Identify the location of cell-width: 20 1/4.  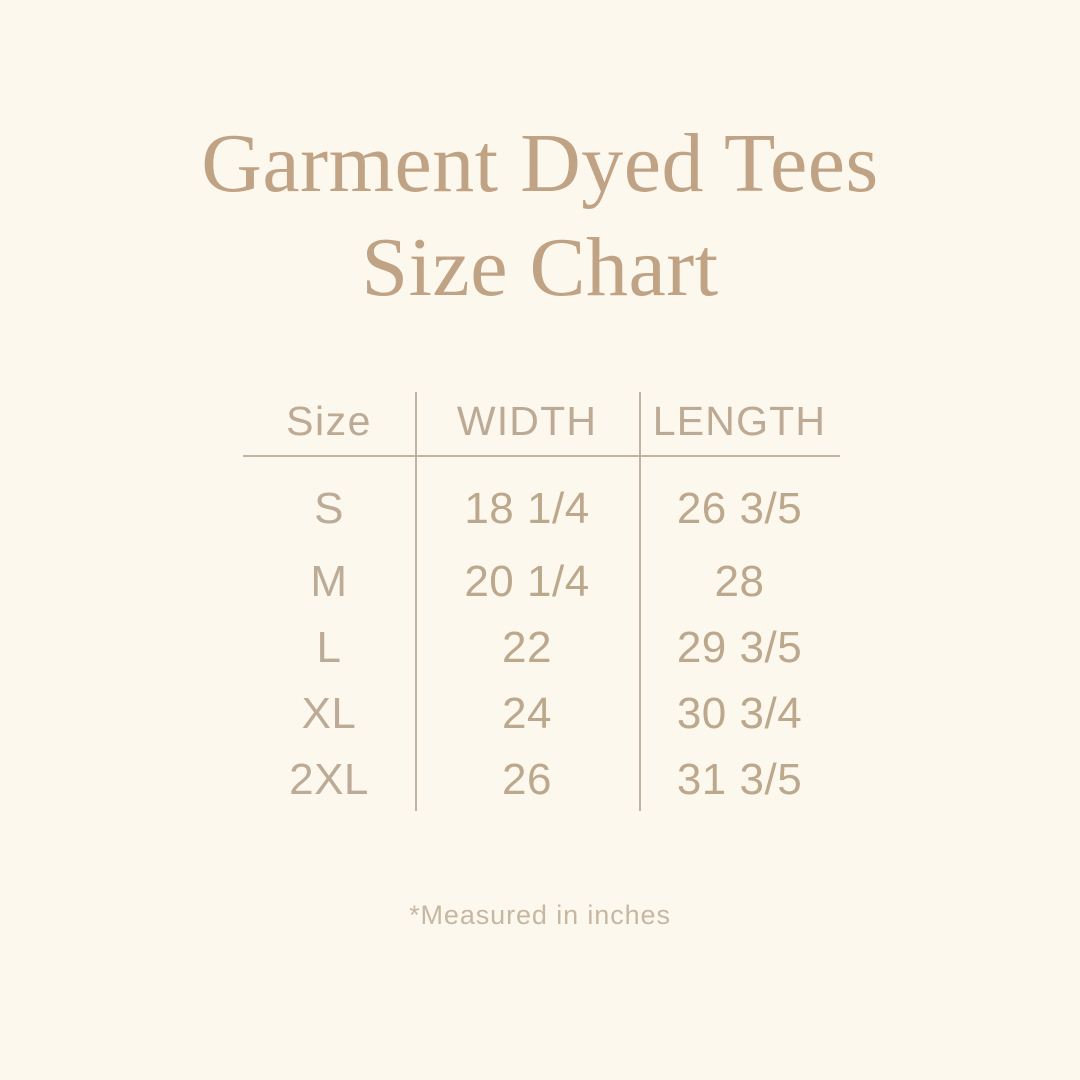
(527, 581).